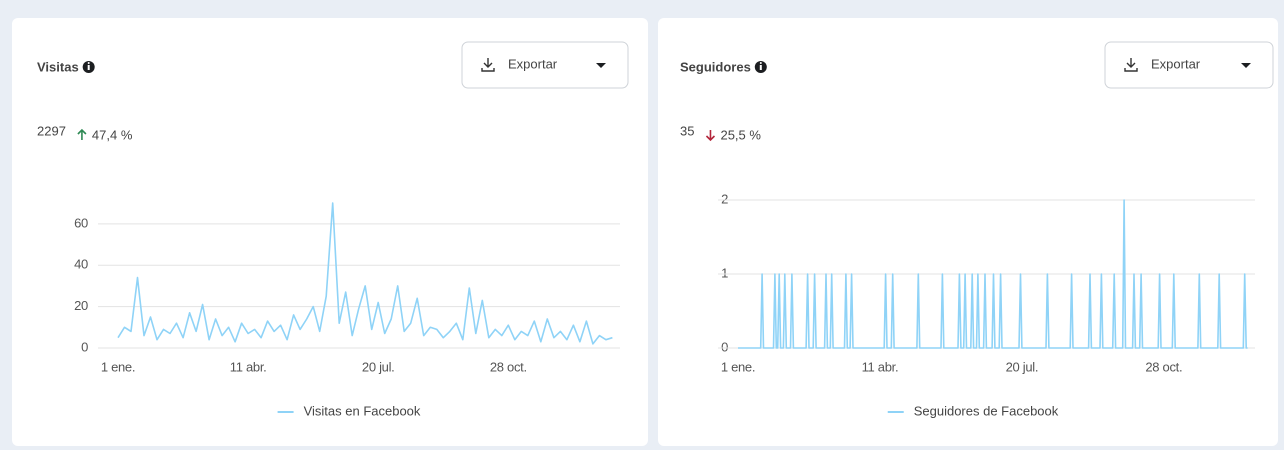 The height and width of the screenshot is (450, 1284). What do you see at coordinates (986, 410) in the screenshot?
I see `legend-label: Seguidores de Facebook` at bounding box center [986, 410].